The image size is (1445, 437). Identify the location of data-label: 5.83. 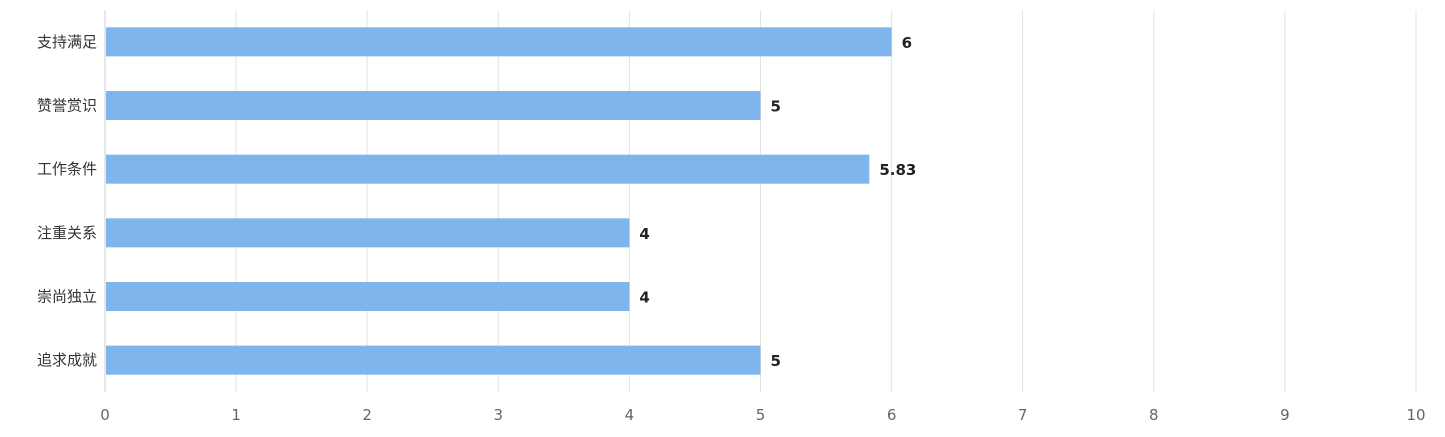
(897, 170).